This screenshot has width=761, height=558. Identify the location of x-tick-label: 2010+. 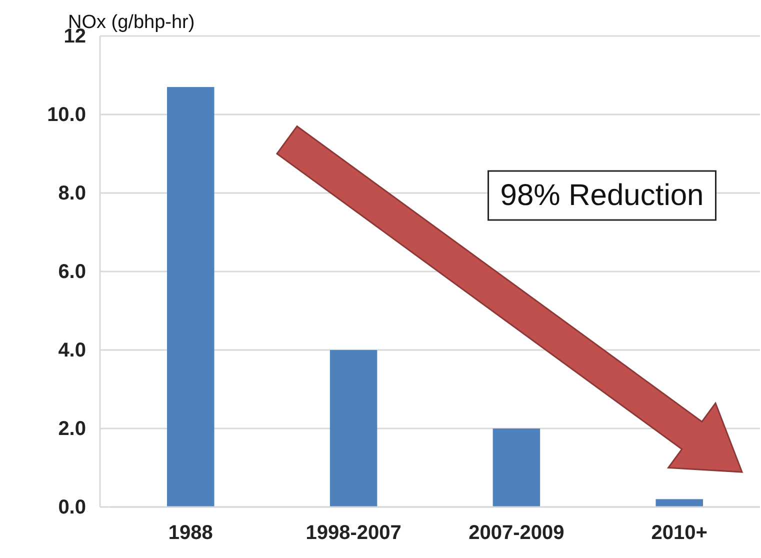
(679, 533).